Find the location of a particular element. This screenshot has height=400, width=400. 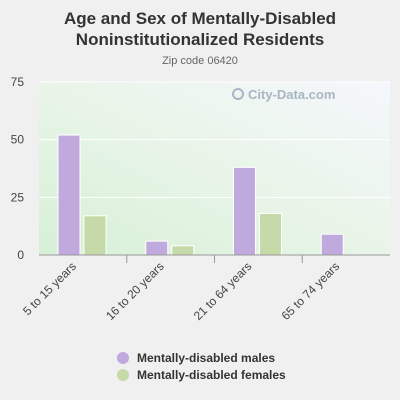

legend-label-males: Mentally-disabled males is located at coordinates (206, 358).